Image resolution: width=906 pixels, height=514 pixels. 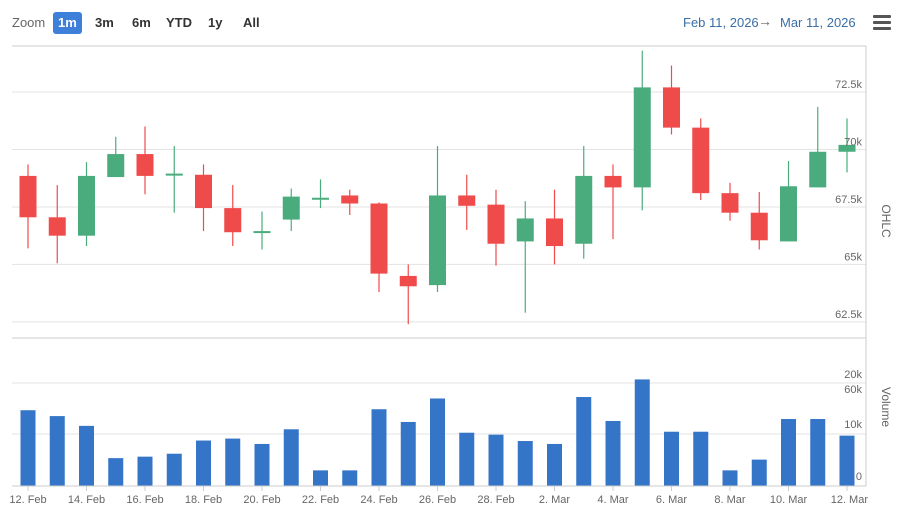 What do you see at coordinates (853, 425) in the screenshot?
I see `volume-tick-label: 10k` at bounding box center [853, 425].